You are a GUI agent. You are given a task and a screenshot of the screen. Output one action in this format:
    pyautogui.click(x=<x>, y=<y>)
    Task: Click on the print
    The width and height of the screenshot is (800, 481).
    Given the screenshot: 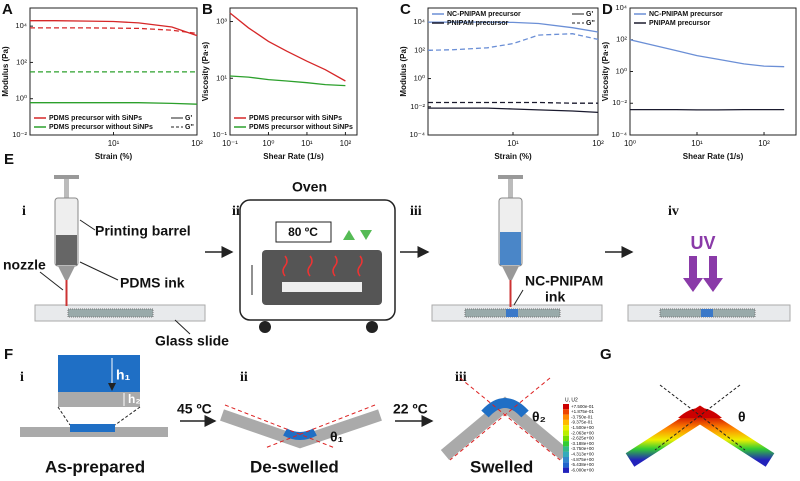 What is the action you would take?
    pyautogui.click(x=110, y=313)
    